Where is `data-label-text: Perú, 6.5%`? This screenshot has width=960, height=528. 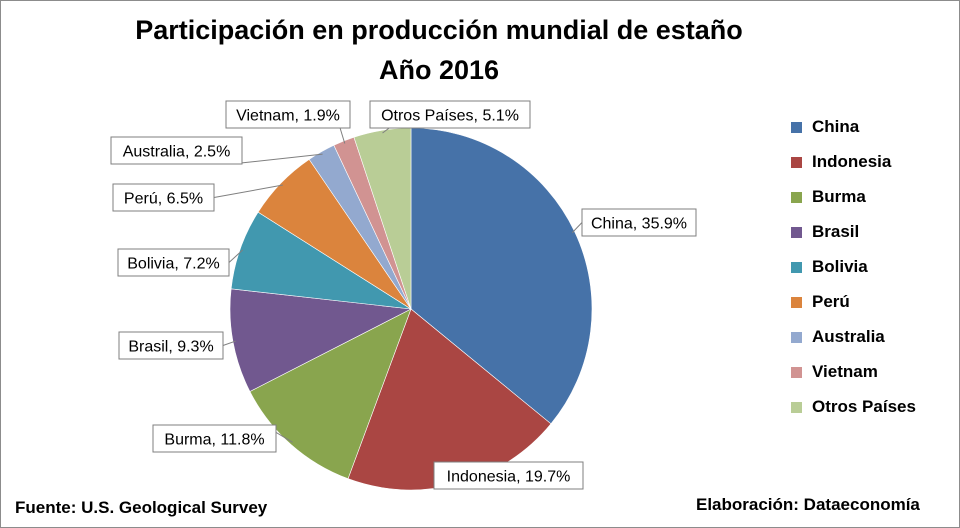
data-label-text: Perú, 6.5% is located at coordinates (163, 199).